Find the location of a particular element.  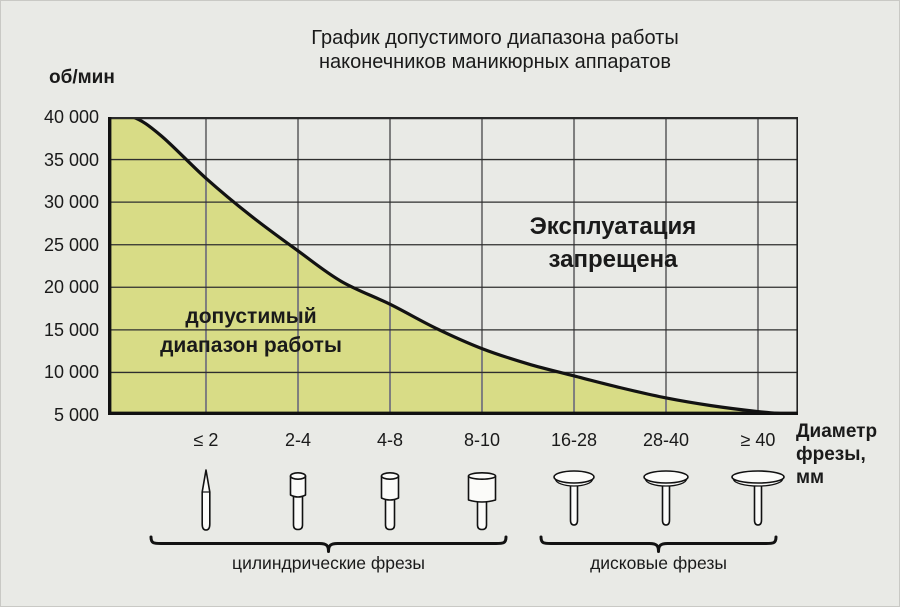

group-braces is located at coordinates (463, 544).